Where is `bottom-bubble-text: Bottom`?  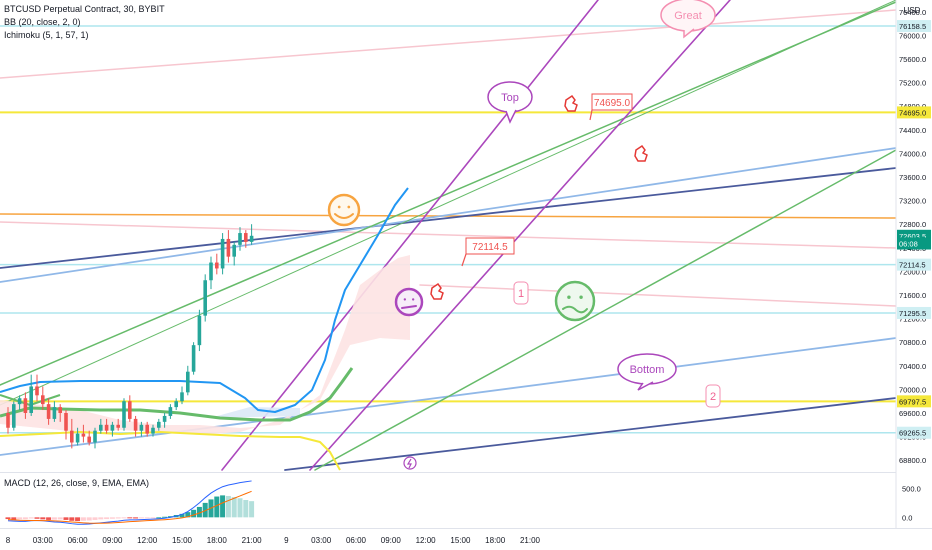
bottom-bubble-text: Bottom is located at coordinates (647, 370).